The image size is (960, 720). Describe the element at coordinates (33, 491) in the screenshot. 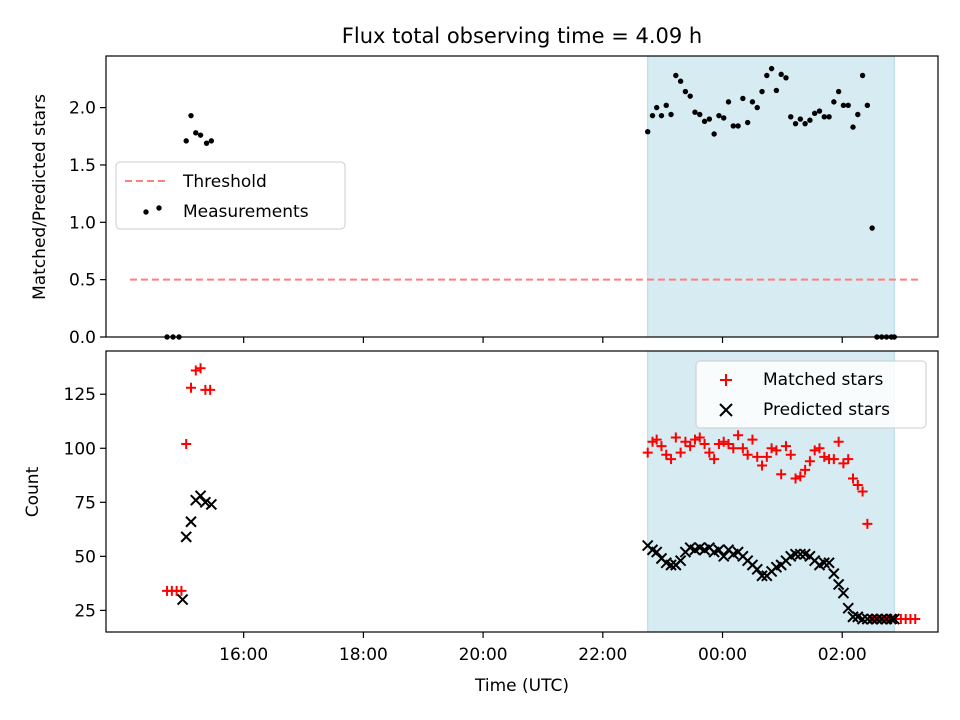

I see `bottom-y-axis-label: Count` at that location.